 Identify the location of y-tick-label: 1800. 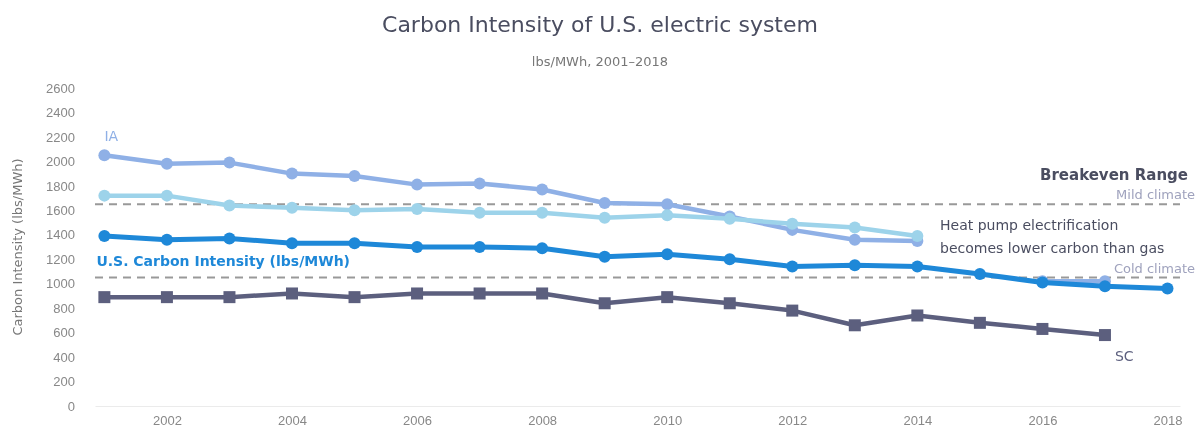
(60, 186).